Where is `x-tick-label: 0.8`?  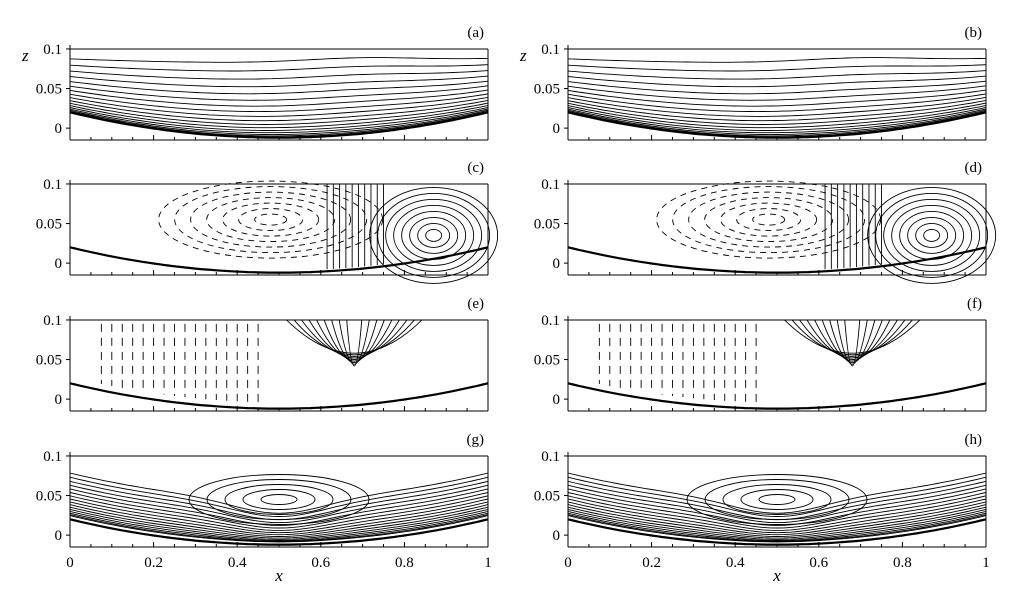
x-tick-label: 0.8 is located at coordinates (902, 563).